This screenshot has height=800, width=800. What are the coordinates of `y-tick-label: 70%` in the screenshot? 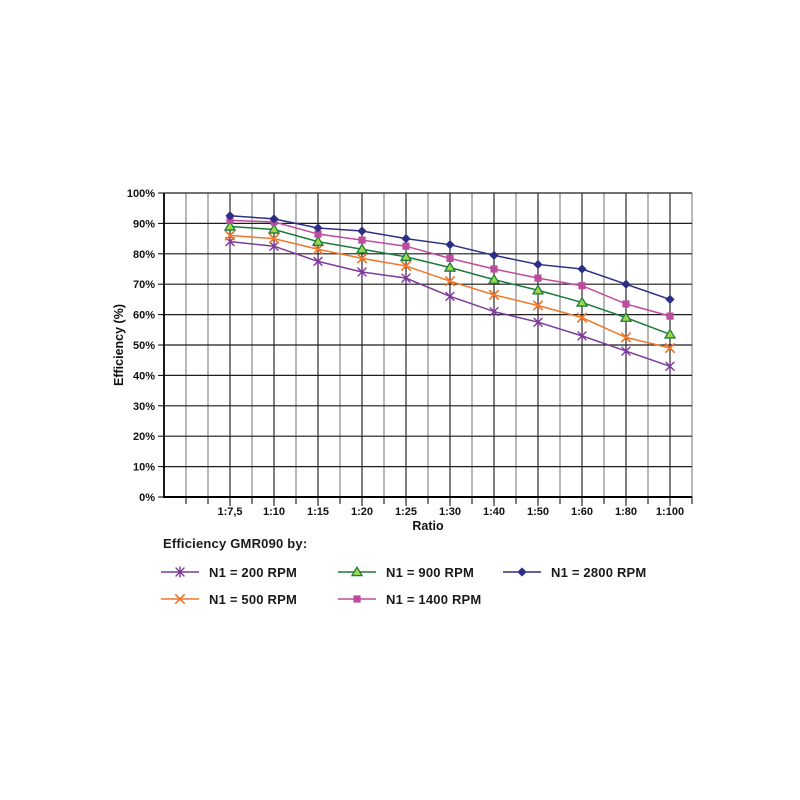 It's located at (144, 285).